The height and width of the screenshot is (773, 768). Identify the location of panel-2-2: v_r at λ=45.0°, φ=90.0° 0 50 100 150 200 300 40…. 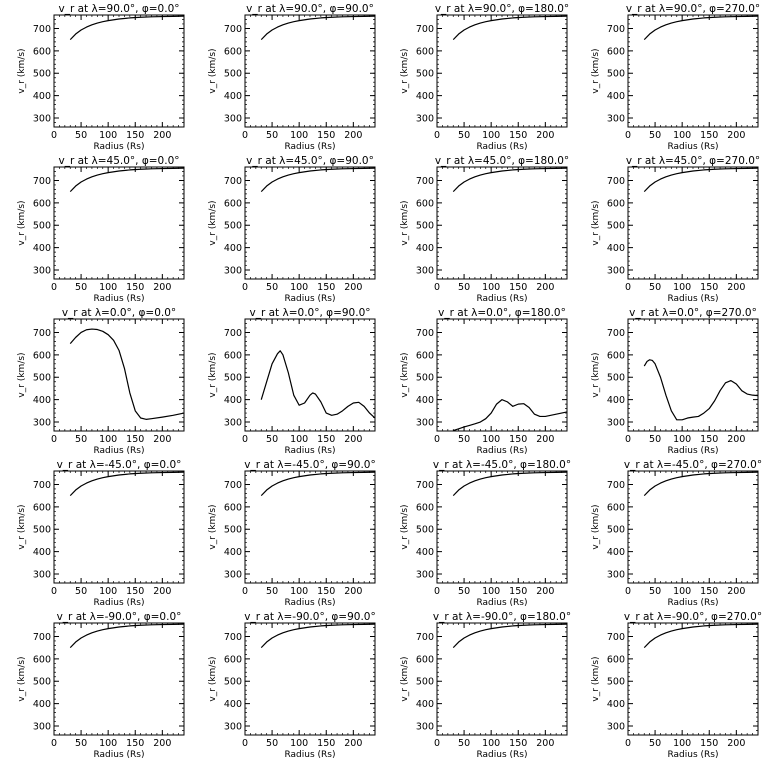
(292, 229).